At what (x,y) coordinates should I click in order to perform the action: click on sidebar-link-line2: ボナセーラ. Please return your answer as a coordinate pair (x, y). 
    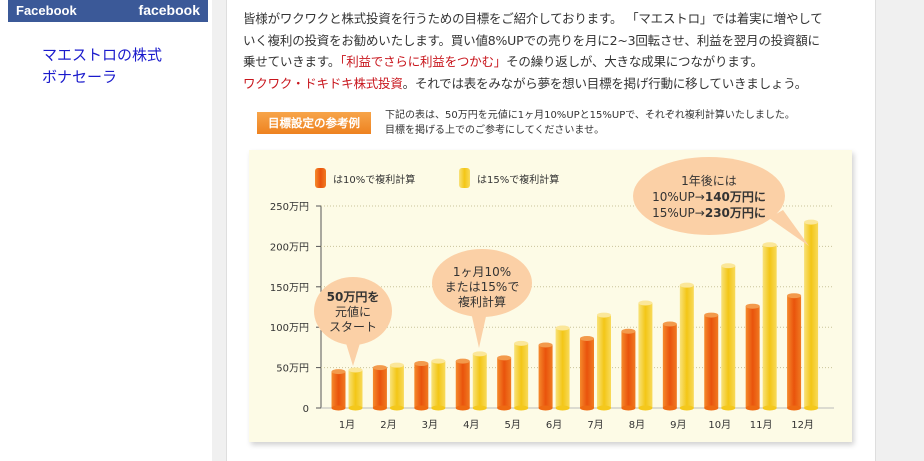
    Looking at the image, I should click on (80, 77).